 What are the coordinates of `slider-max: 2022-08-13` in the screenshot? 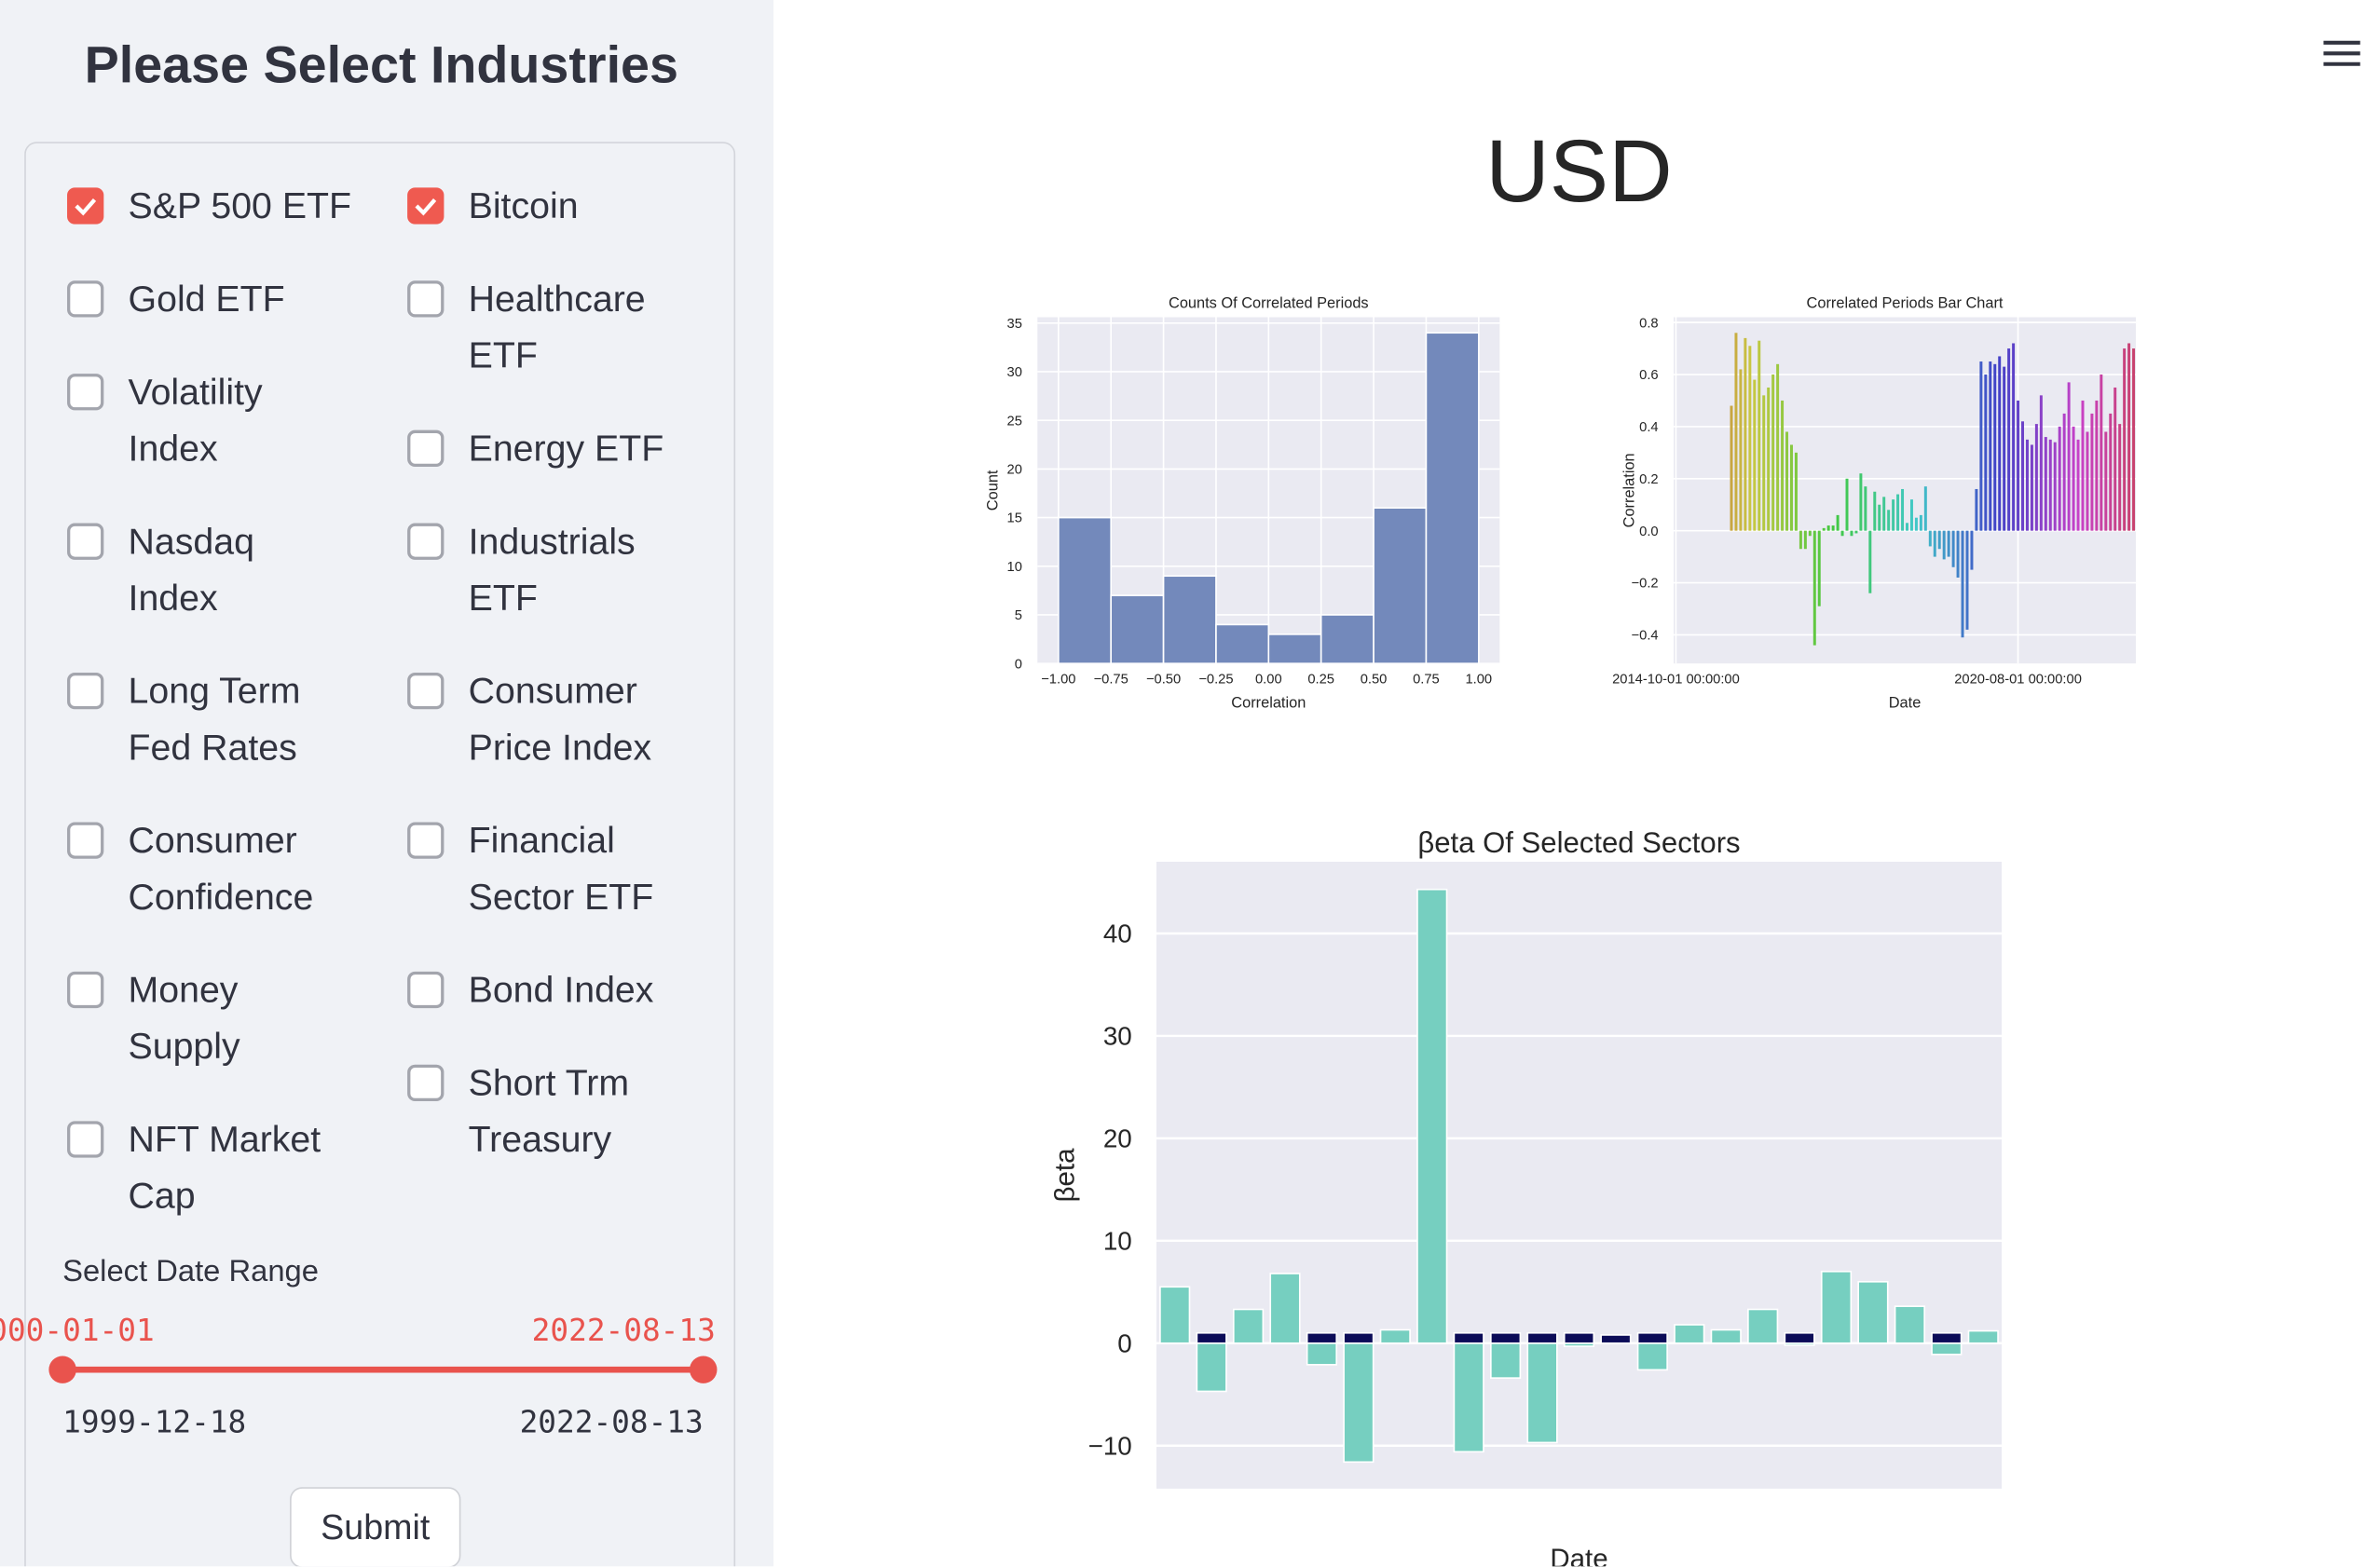 It's located at (611, 1421).